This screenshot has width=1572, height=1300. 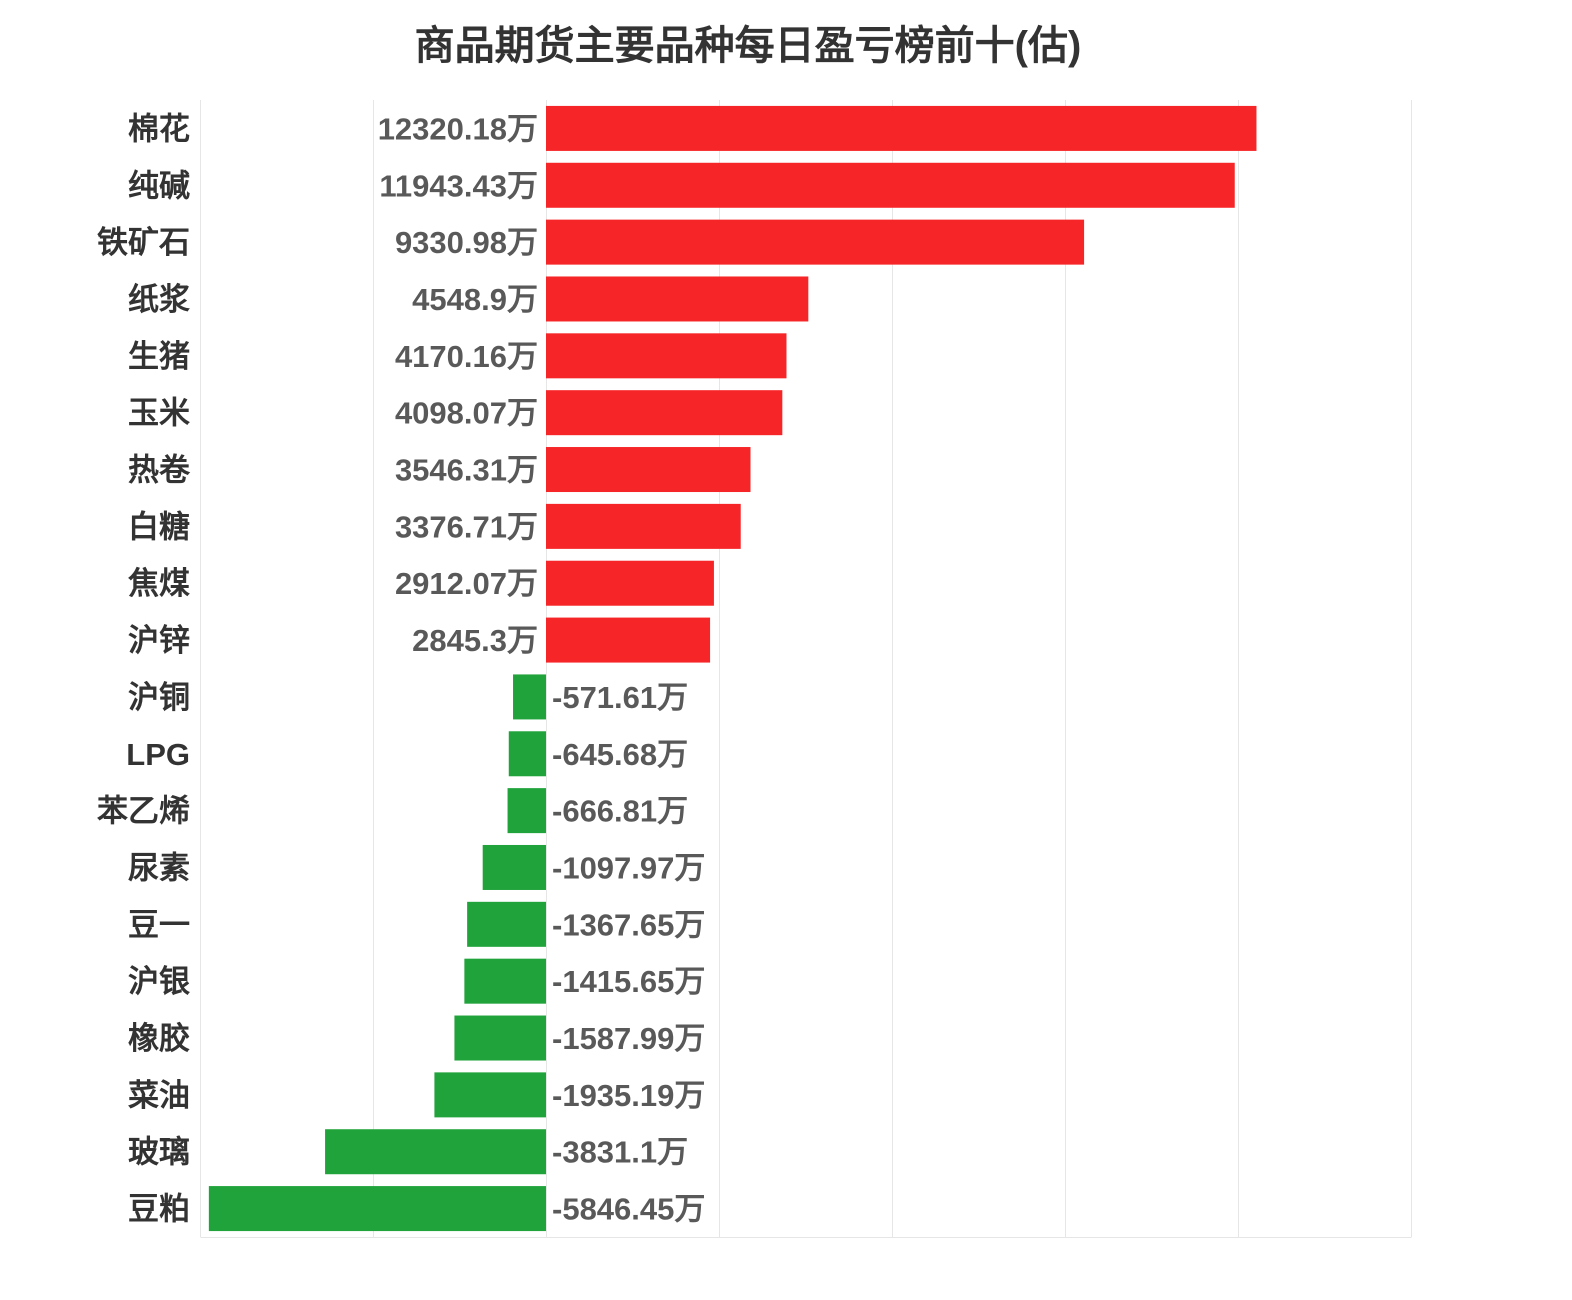 What do you see at coordinates (443, 185) in the screenshot?
I see `data-label-value: 11943.43` at bounding box center [443, 185].